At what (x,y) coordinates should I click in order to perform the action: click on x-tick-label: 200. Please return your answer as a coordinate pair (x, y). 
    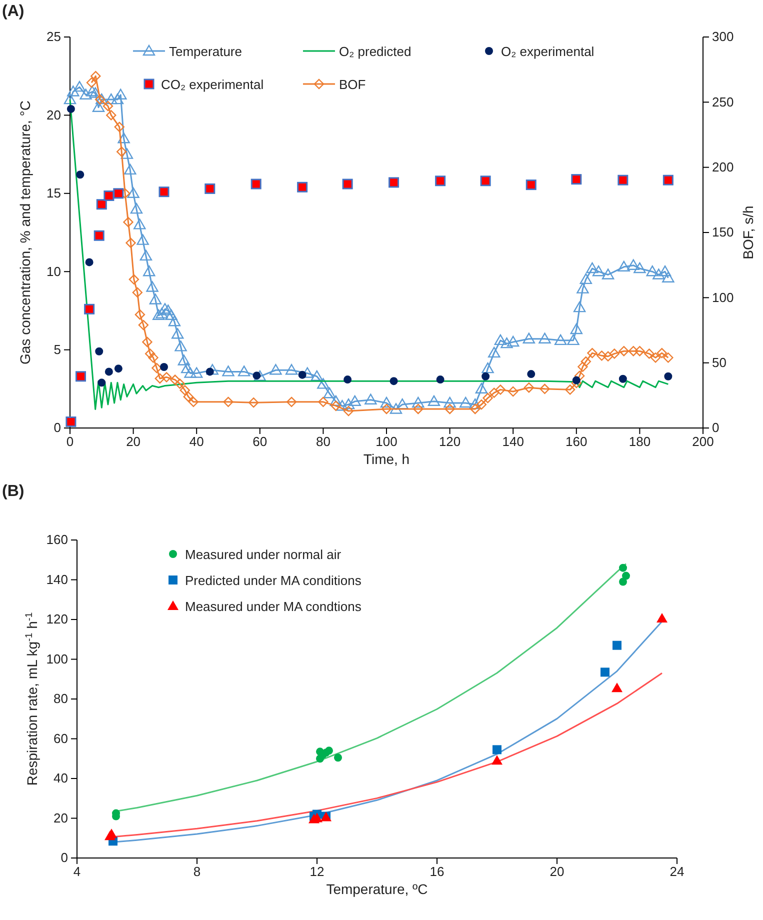
    Looking at the image, I should click on (703, 442).